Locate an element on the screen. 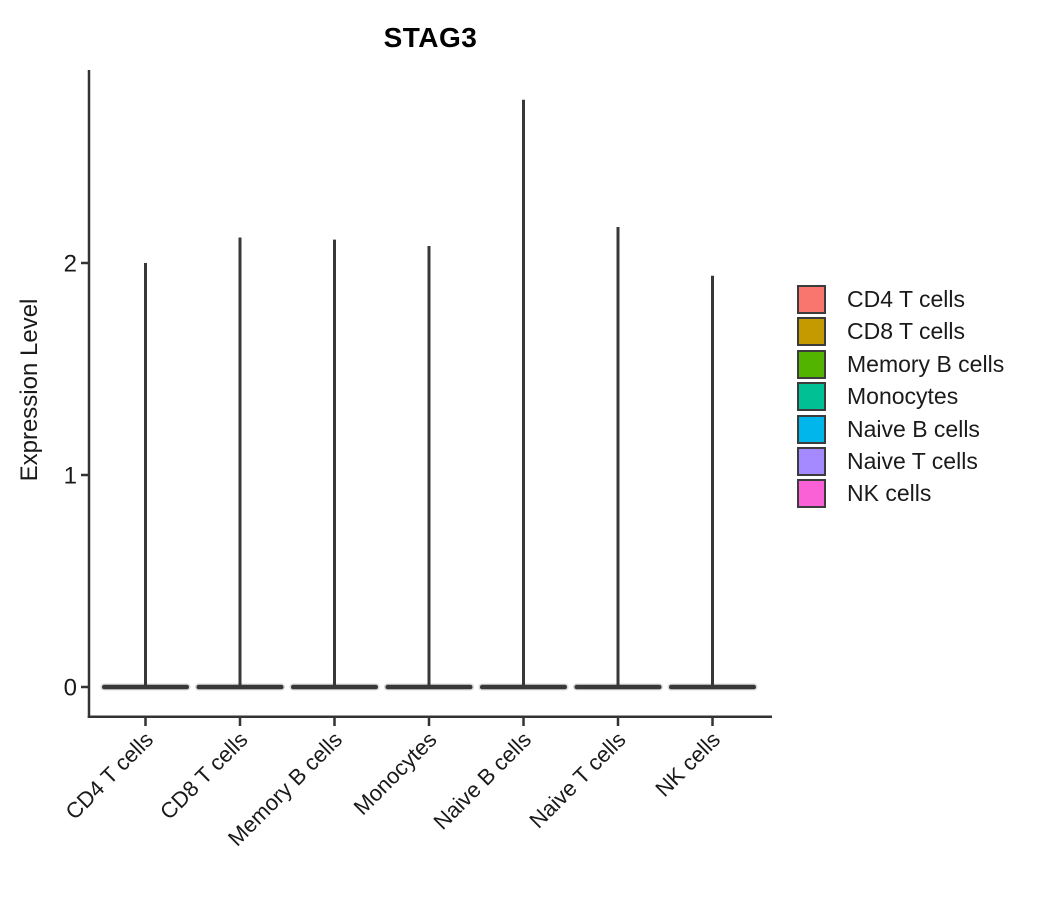  legend-label: NK cells is located at coordinates (889, 493).